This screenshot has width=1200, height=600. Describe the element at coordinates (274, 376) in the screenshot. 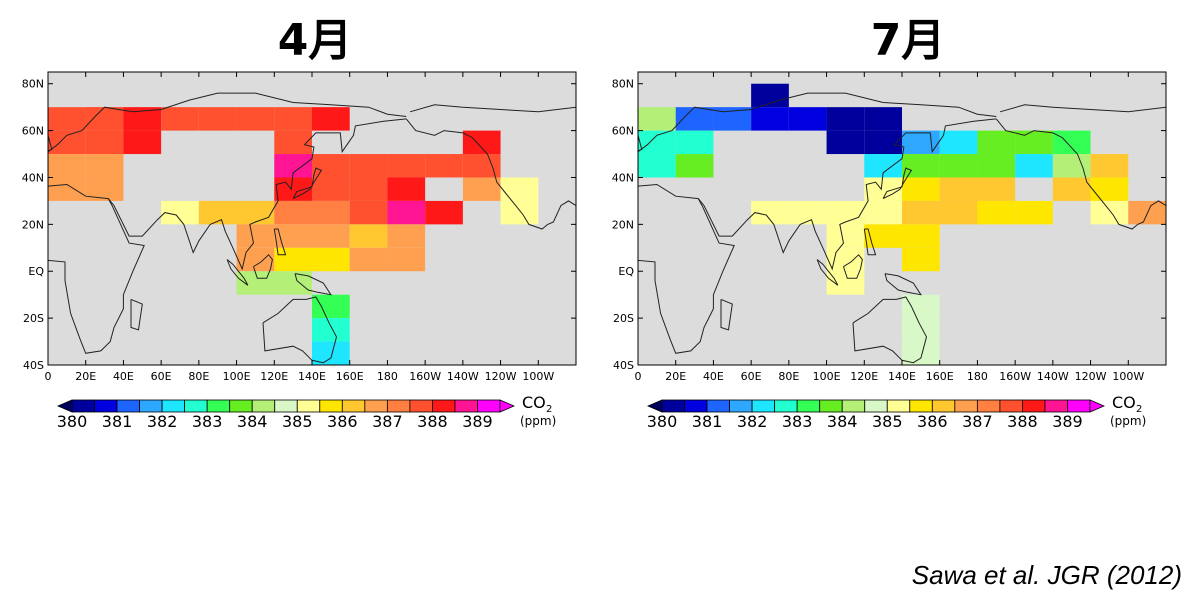

I see `lon-label: 120E` at that location.